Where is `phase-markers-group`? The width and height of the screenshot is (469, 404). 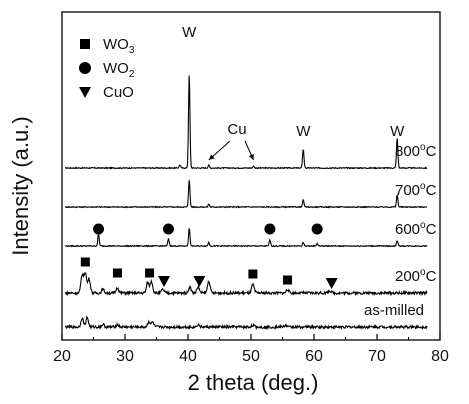
phase-markers-group is located at coordinates (209, 256).